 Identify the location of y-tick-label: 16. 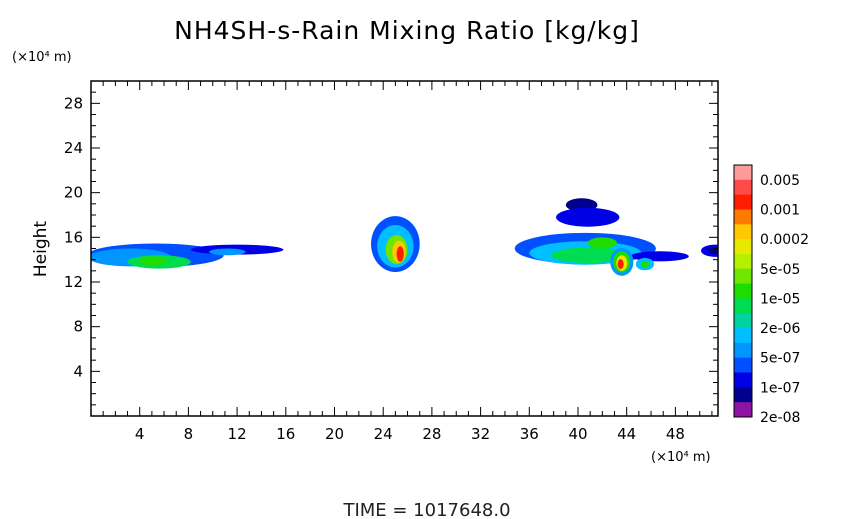
(73, 237).